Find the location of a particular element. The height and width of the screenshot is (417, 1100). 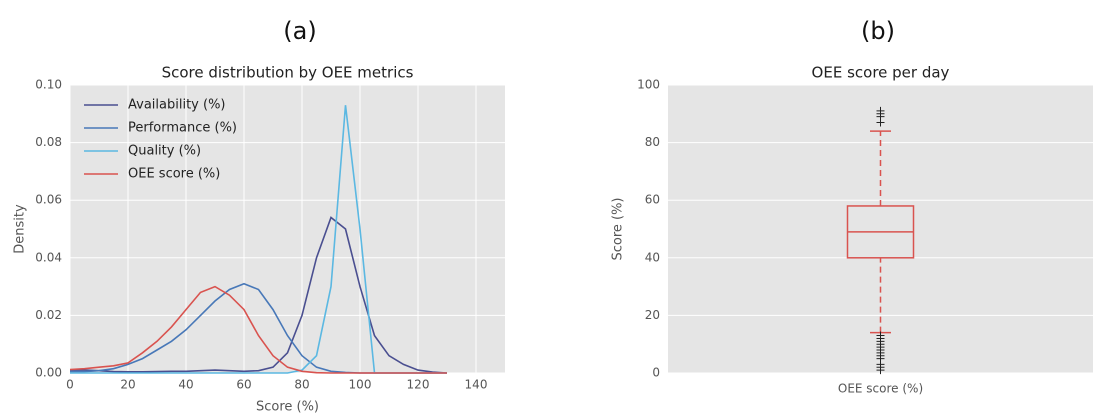

panel-label: (b) is located at coordinates (878, 31).